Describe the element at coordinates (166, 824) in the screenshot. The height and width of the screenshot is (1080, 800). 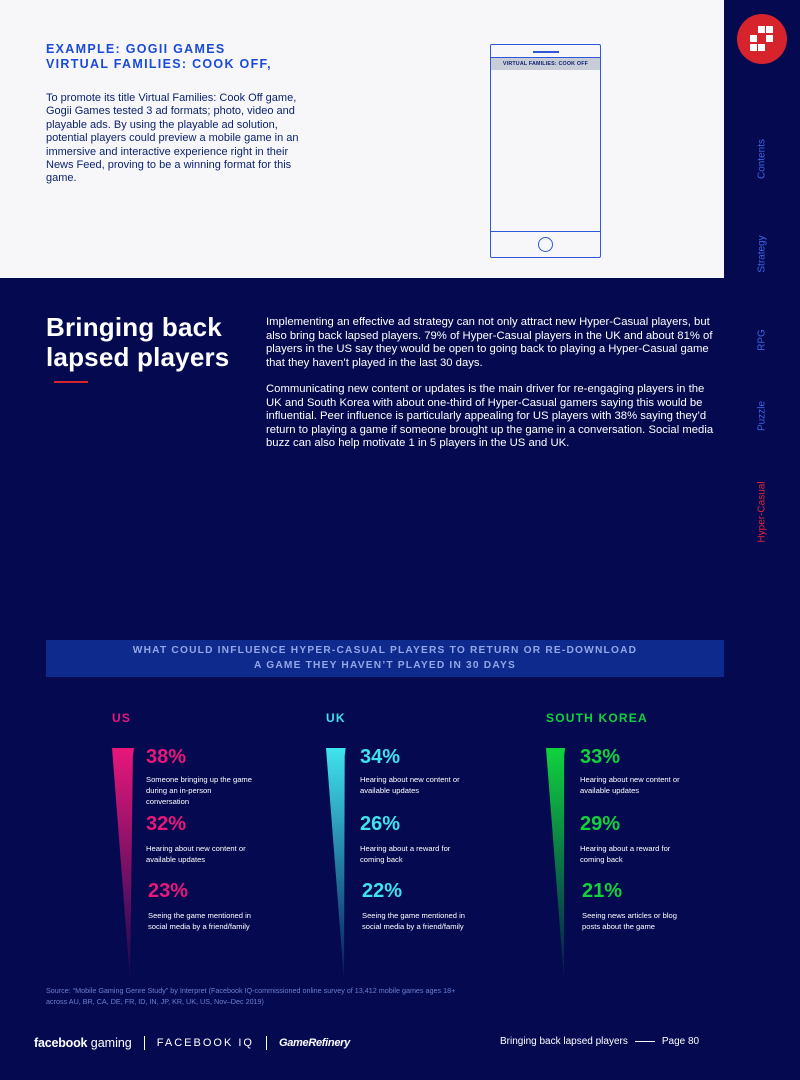
I see `stat-value-us-2: 32%` at that location.